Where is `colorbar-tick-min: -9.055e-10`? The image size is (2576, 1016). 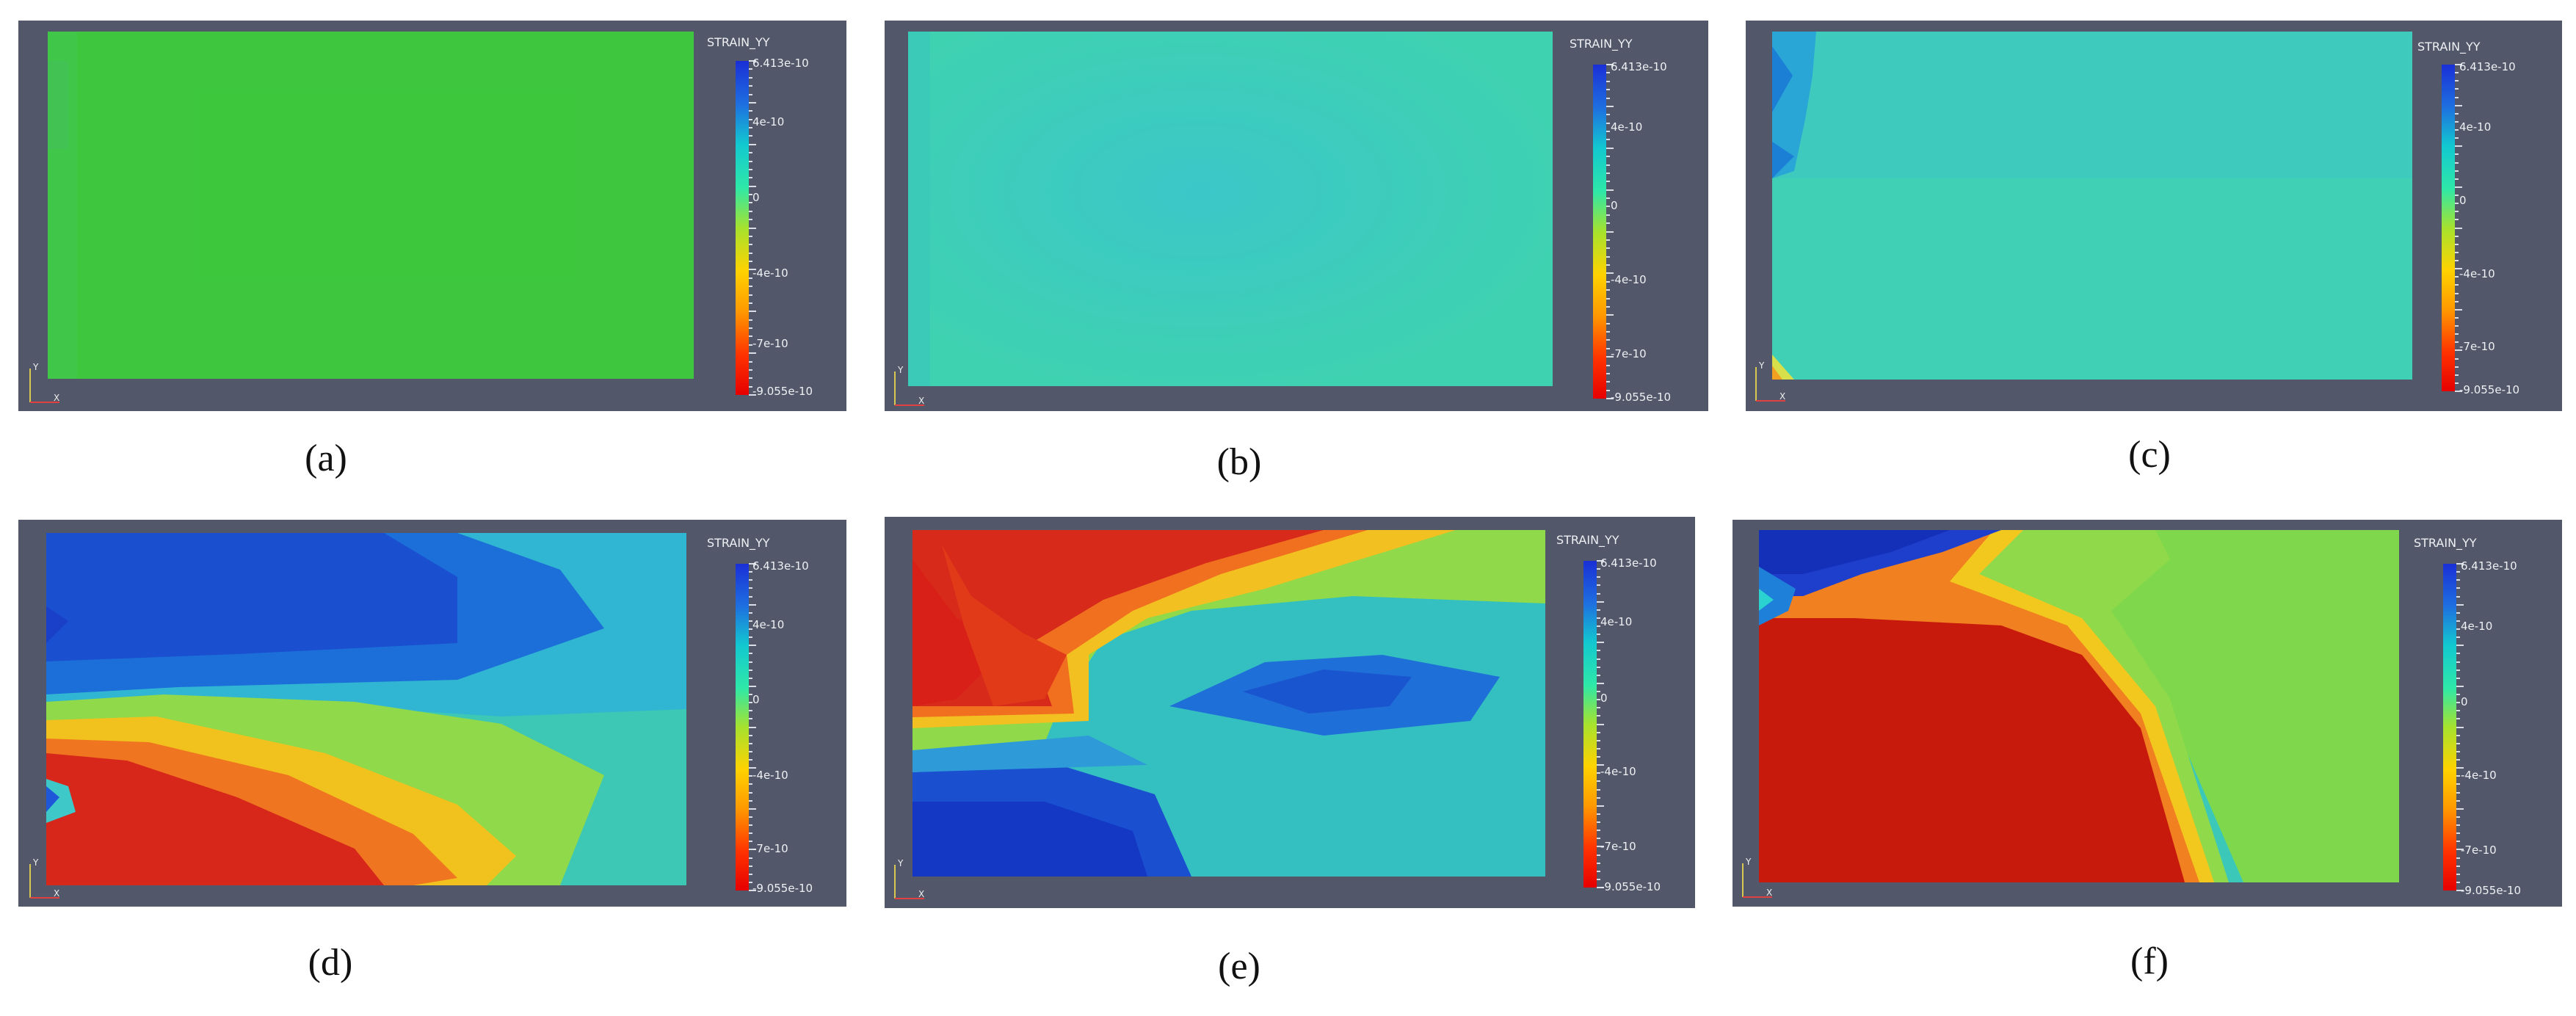 colorbar-tick-min: -9.055e-10 is located at coordinates (2490, 389).